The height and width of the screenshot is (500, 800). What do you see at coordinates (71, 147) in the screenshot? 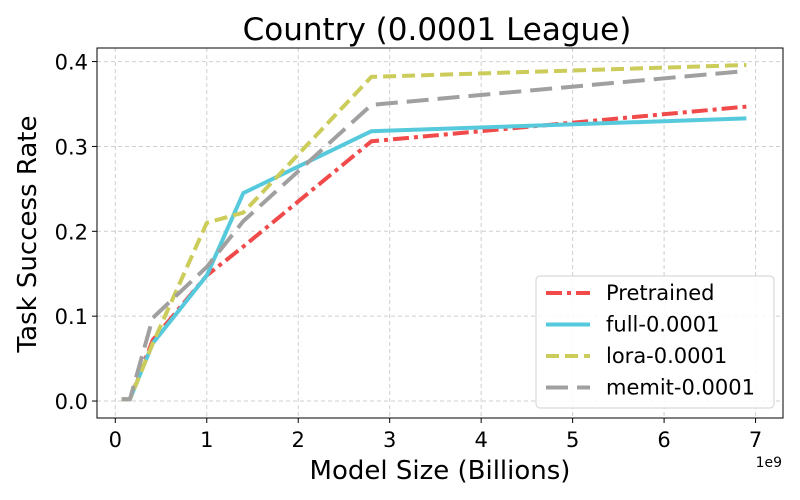
I see `y-tick-label: 0.3` at bounding box center [71, 147].